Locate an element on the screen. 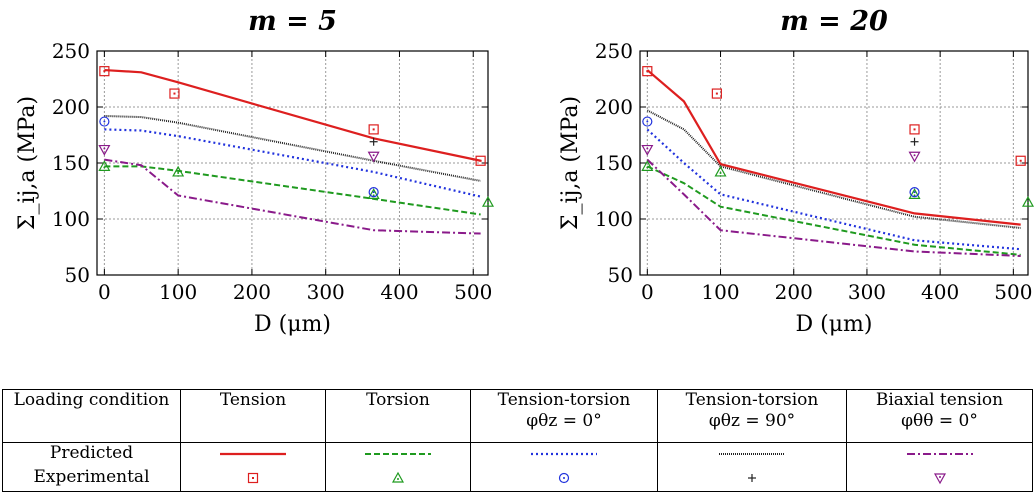  y-tick-label: 100 is located at coordinates (71, 219).